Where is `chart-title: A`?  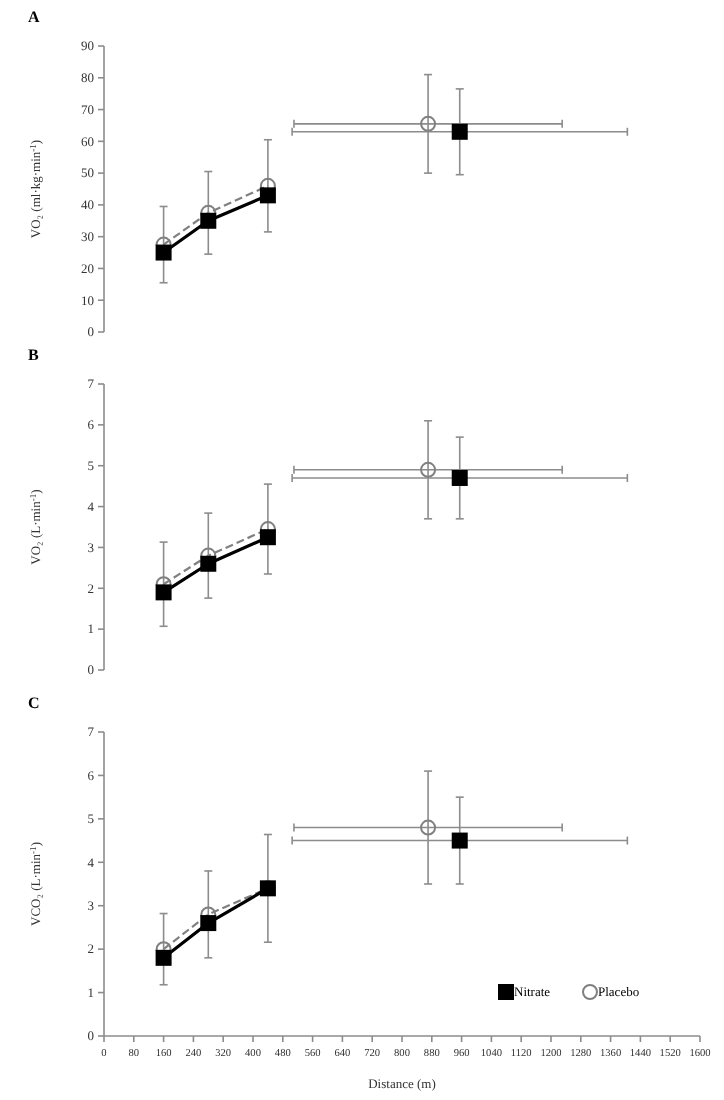
chart-title: A is located at coordinates (34, 17).